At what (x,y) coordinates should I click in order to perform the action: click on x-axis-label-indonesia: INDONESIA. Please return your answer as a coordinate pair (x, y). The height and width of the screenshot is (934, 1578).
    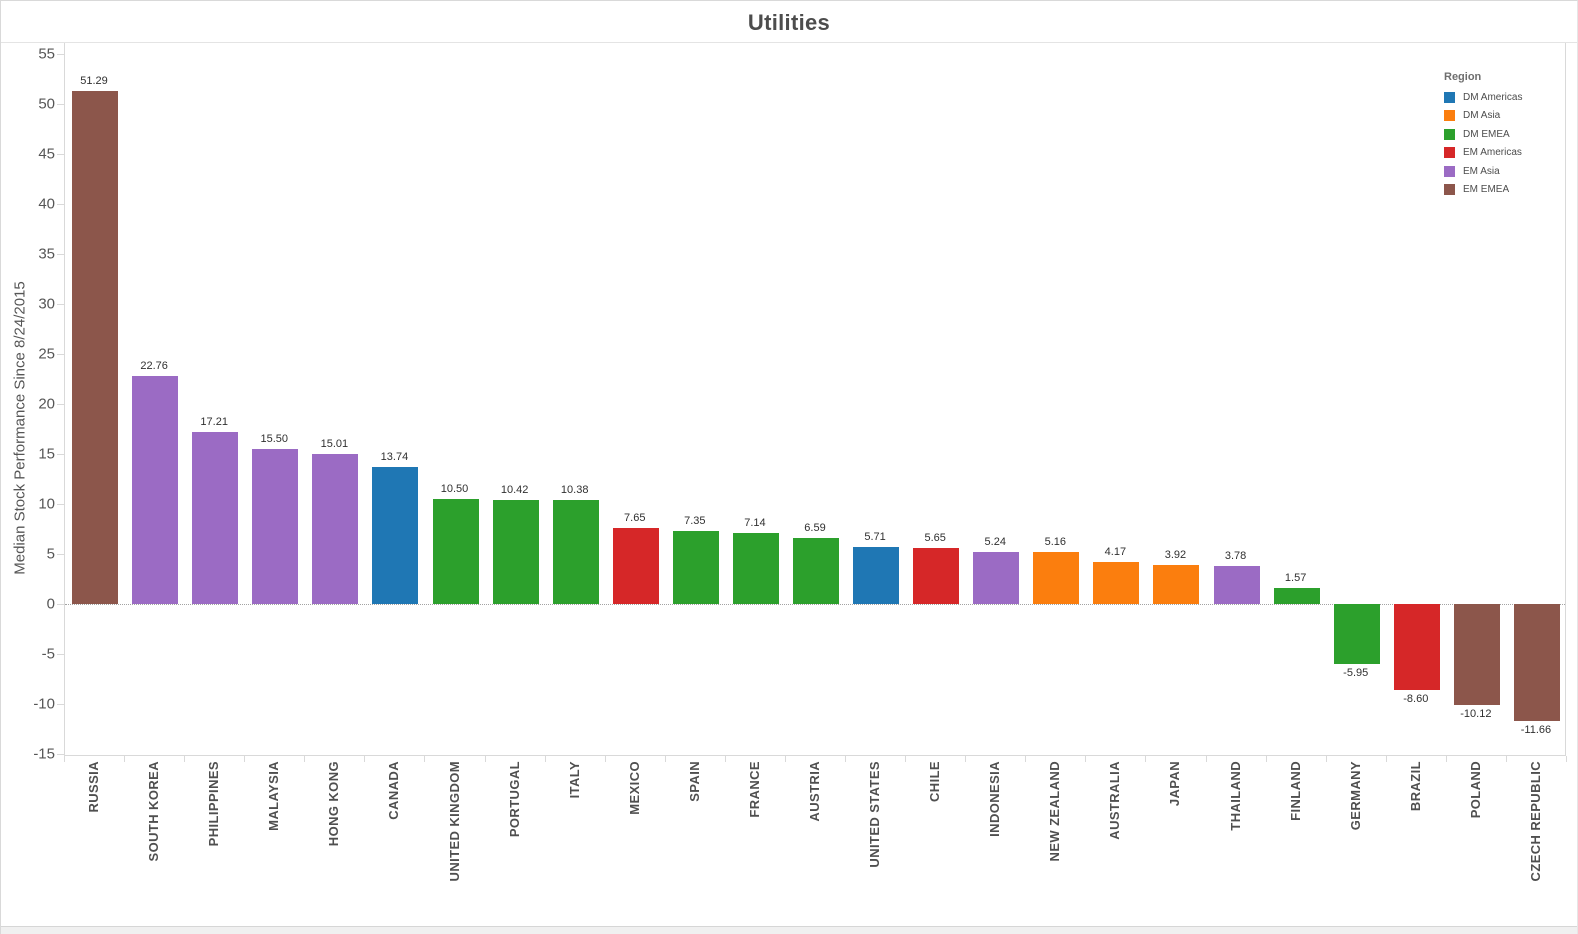
    Looking at the image, I should click on (995, 799).